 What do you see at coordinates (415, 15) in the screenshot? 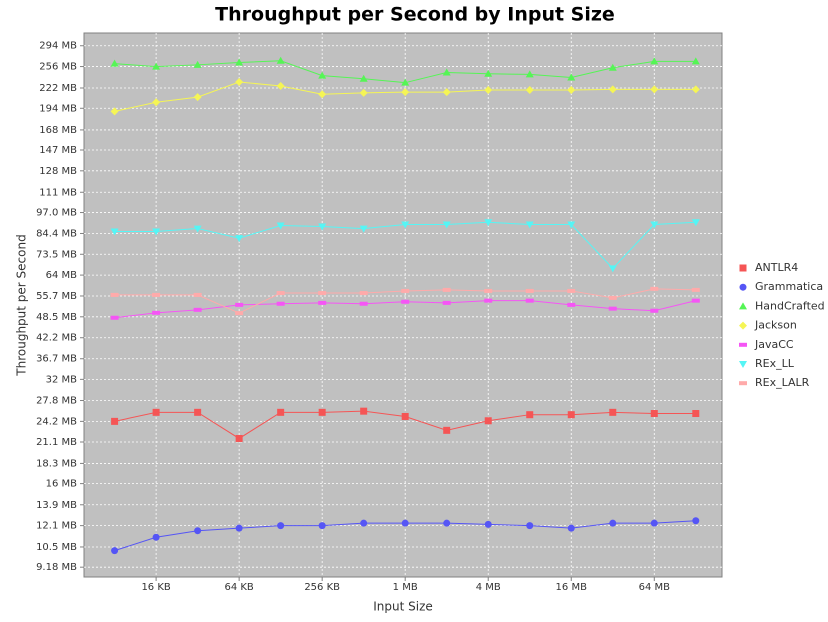
I see `chart-title: Throughput per Second by Input Size` at bounding box center [415, 15].